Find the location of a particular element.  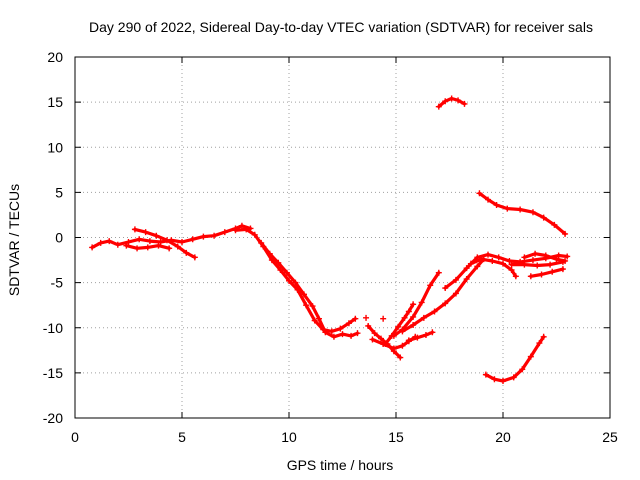

isolated-point is located at coordinates (383, 318).